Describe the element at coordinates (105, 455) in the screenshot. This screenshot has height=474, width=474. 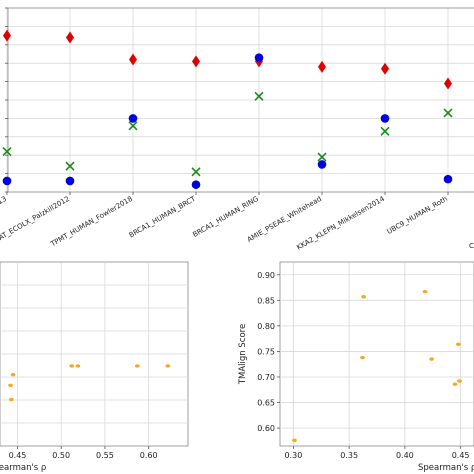
I see `left-xtick-label: 0.55` at that location.